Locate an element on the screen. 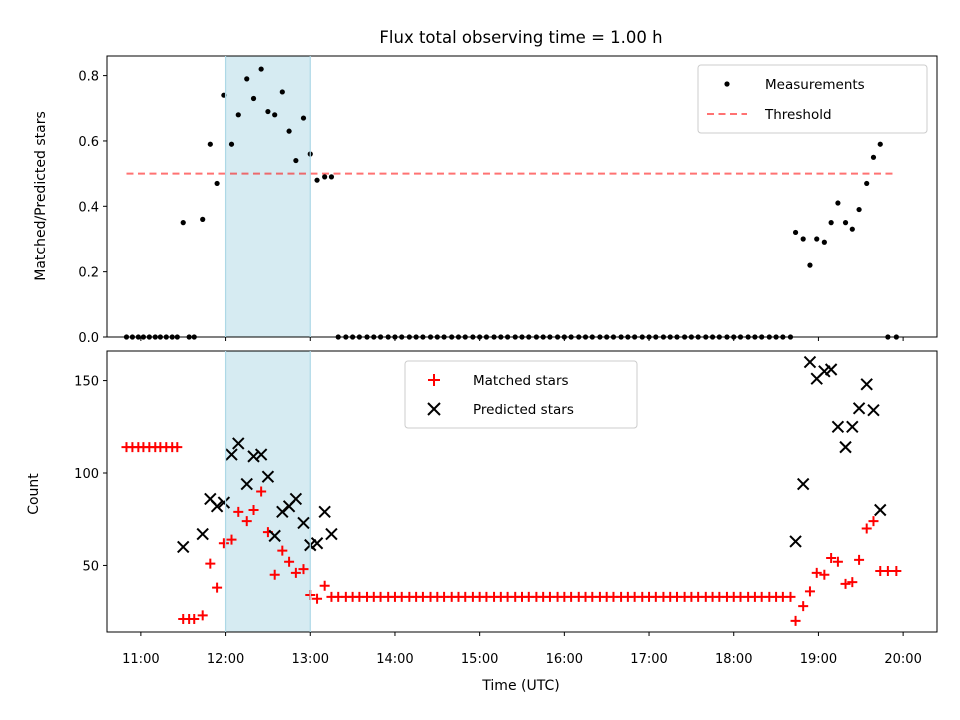 The image size is (960, 720). top-y-tick-label: 0.6 is located at coordinates (88, 142).